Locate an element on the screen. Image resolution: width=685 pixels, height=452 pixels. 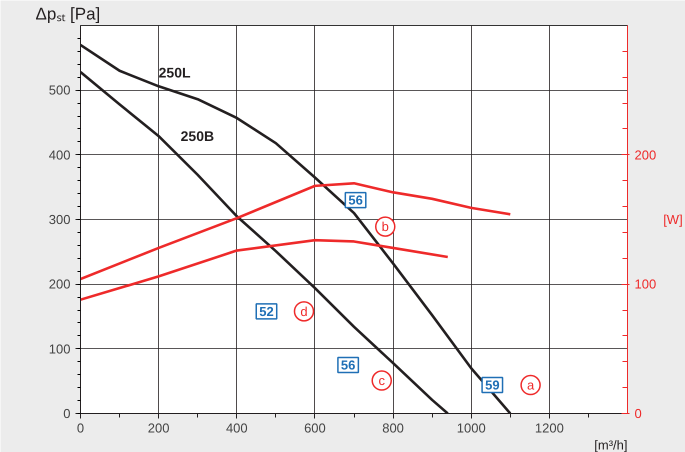
annotation: 59 is located at coordinates (492, 385).